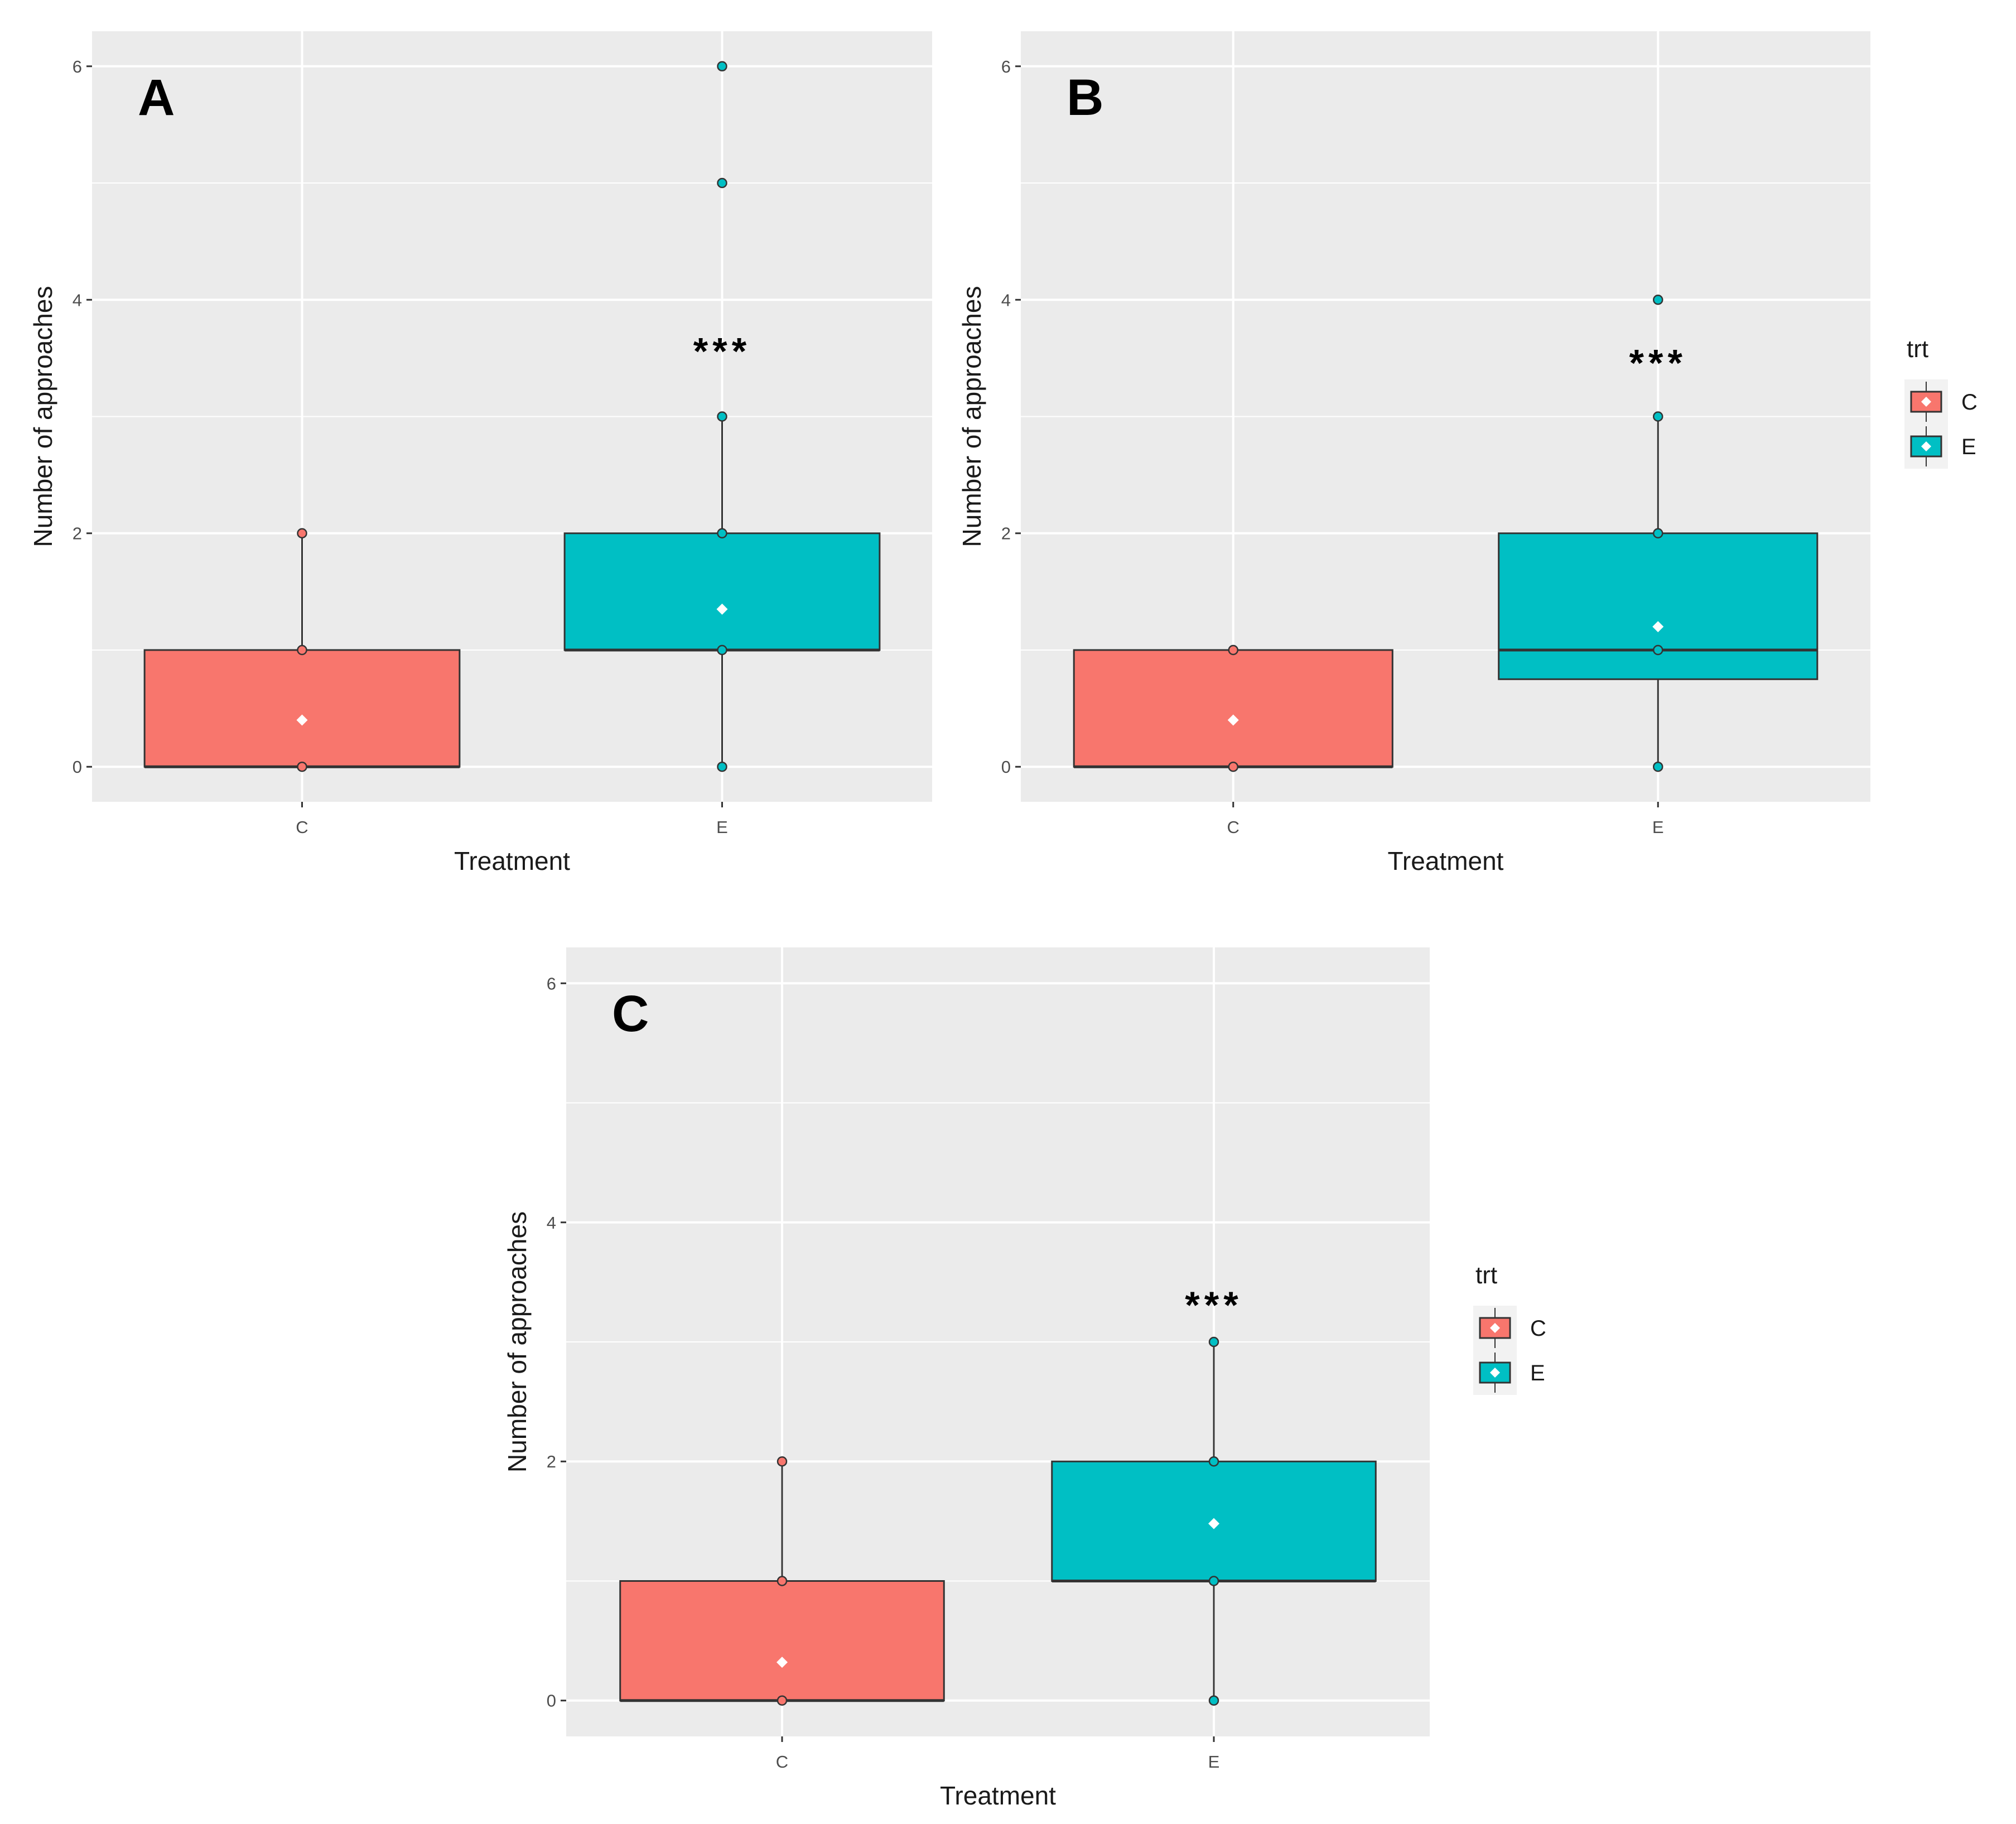 This screenshot has width=2016, height=1824. What do you see at coordinates (1085, 97) in the screenshot?
I see `panel-letter: B` at bounding box center [1085, 97].